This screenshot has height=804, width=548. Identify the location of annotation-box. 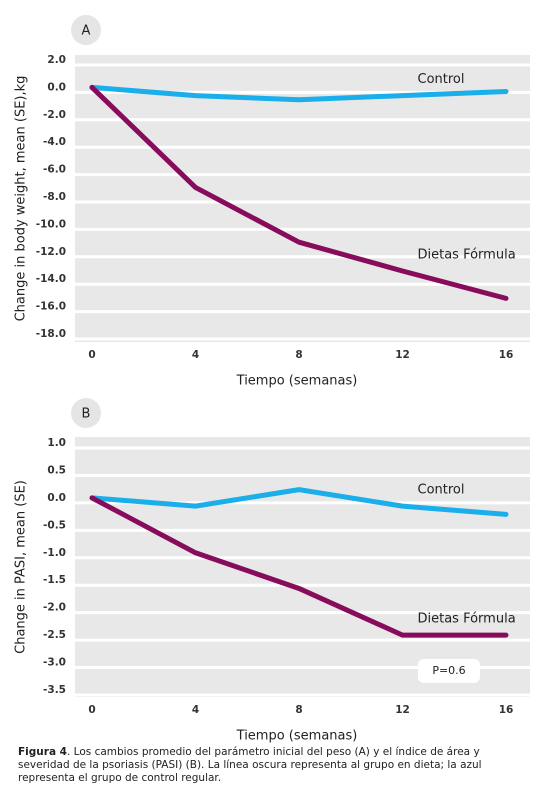
(449, 671).